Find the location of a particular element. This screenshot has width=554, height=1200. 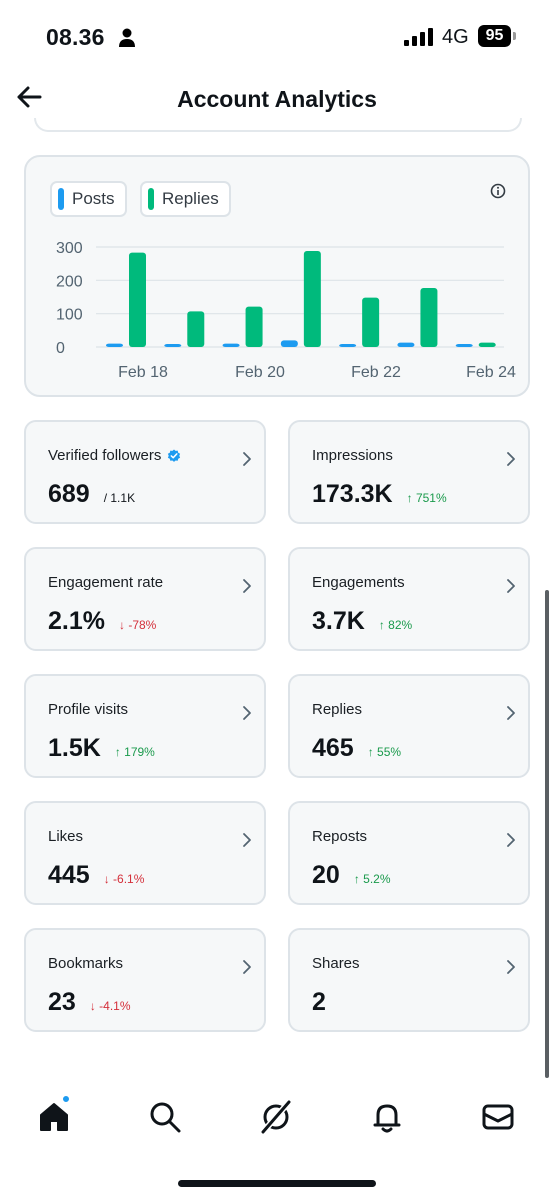

bottom-nav is located at coordinates (277, 1120).